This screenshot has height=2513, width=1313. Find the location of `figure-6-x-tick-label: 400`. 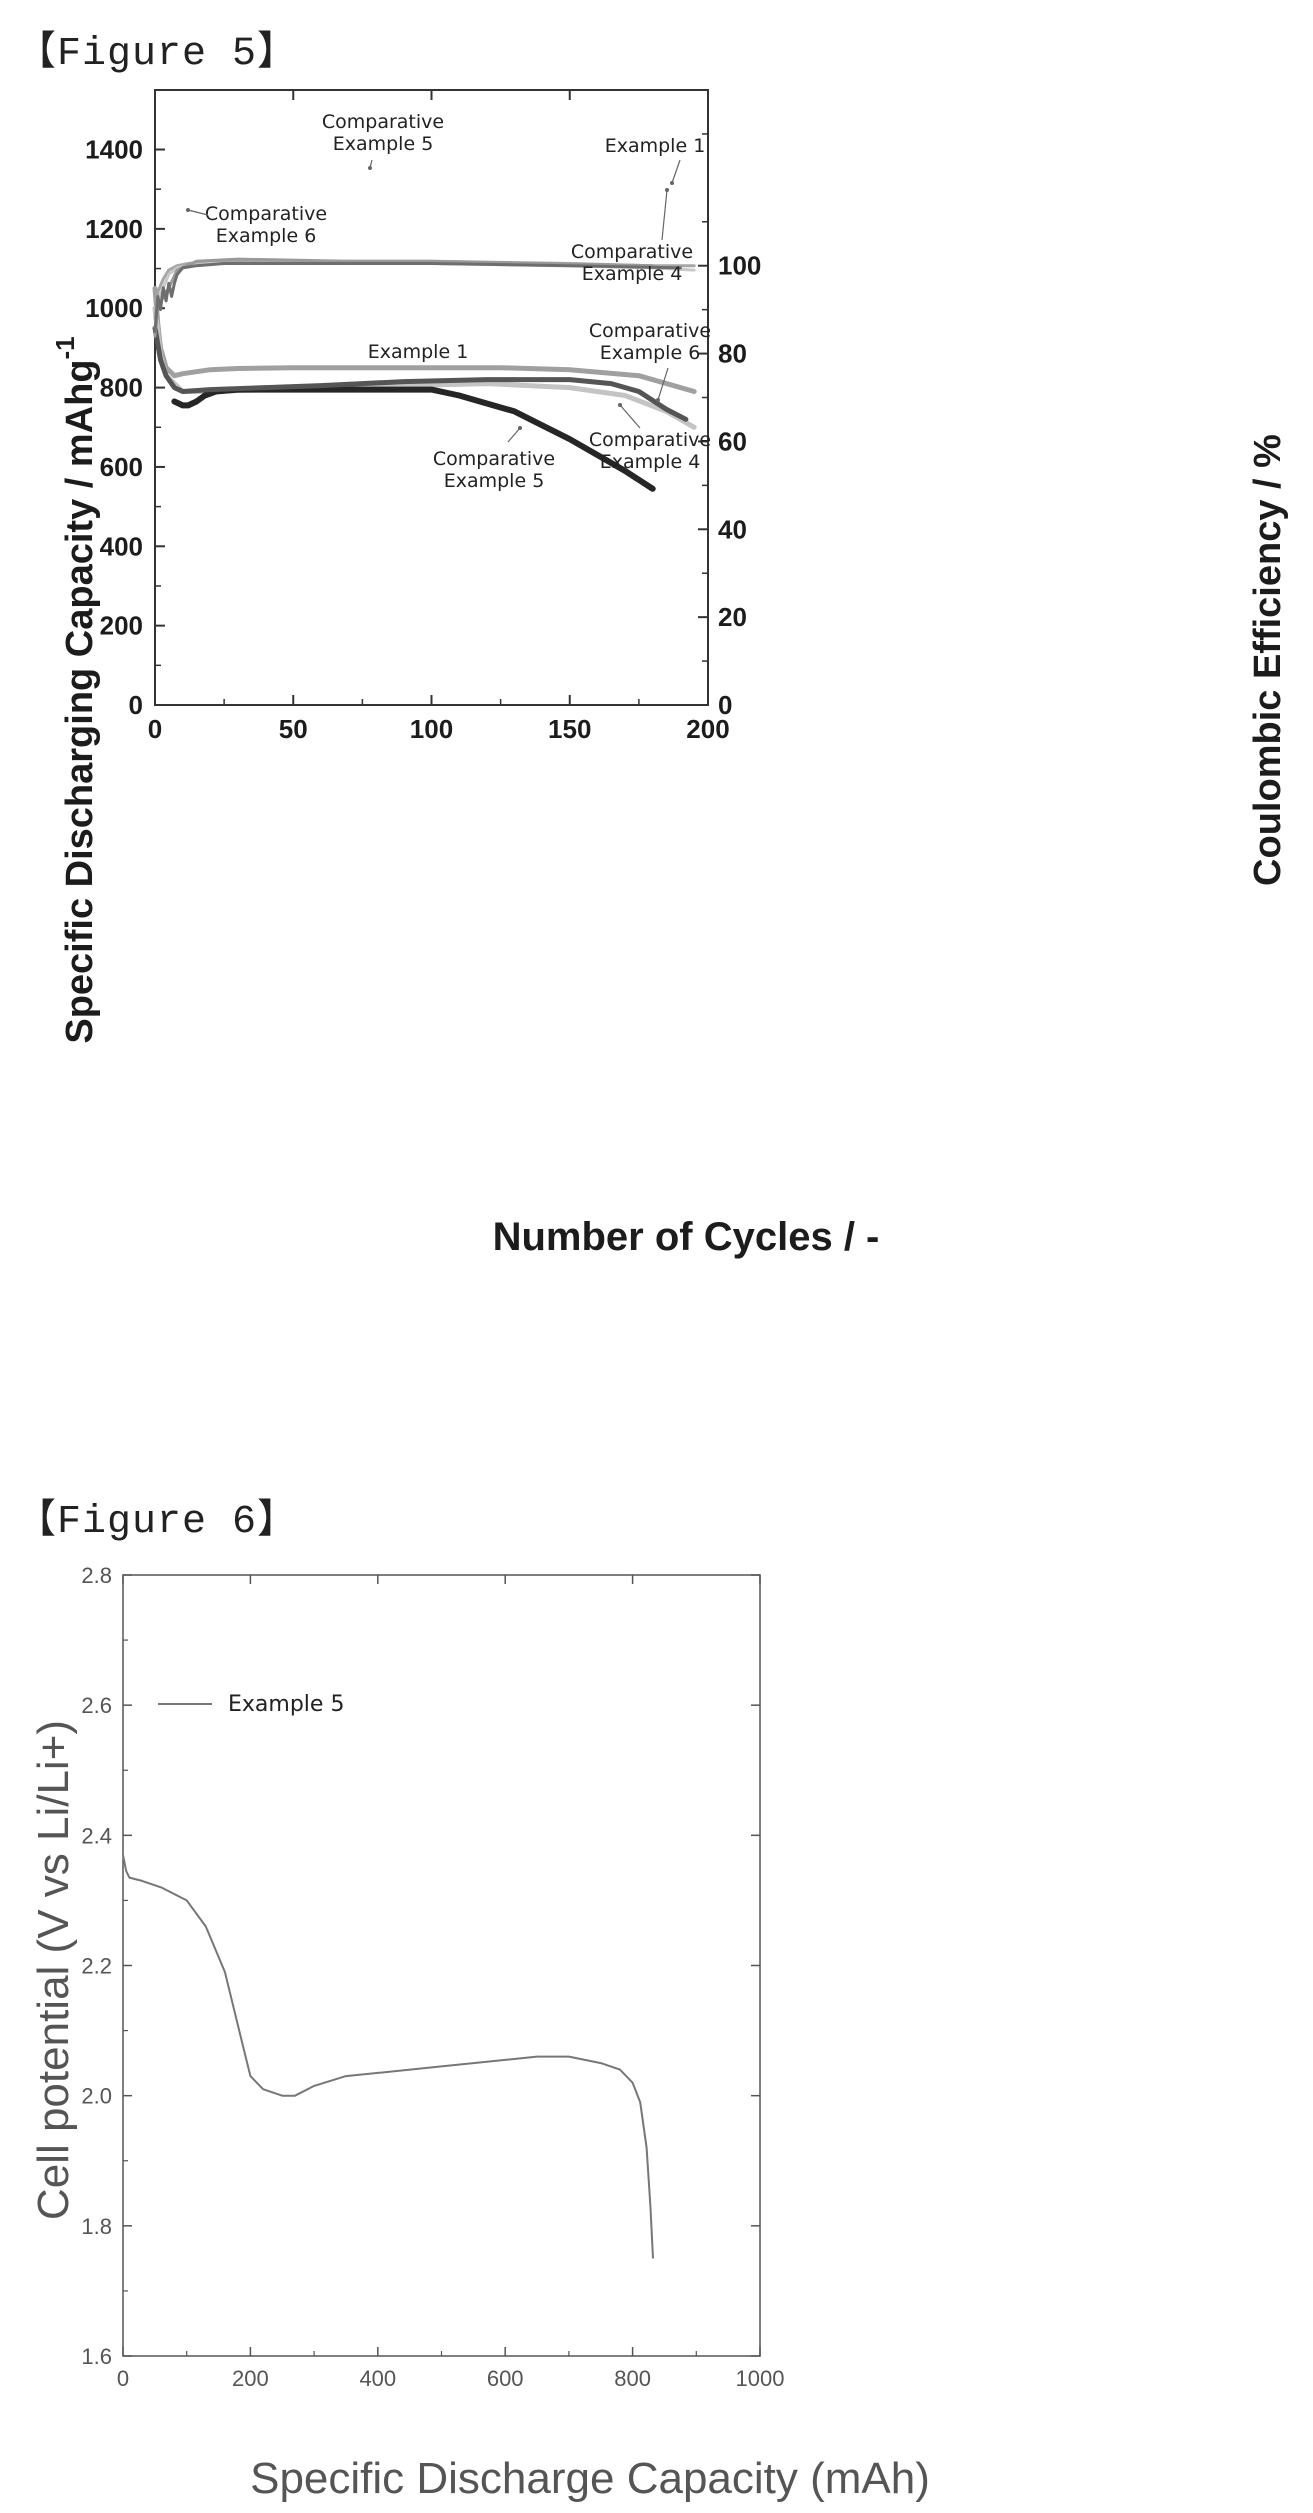

figure-6-x-tick-label: 400 is located at coordinates (377, 2378).